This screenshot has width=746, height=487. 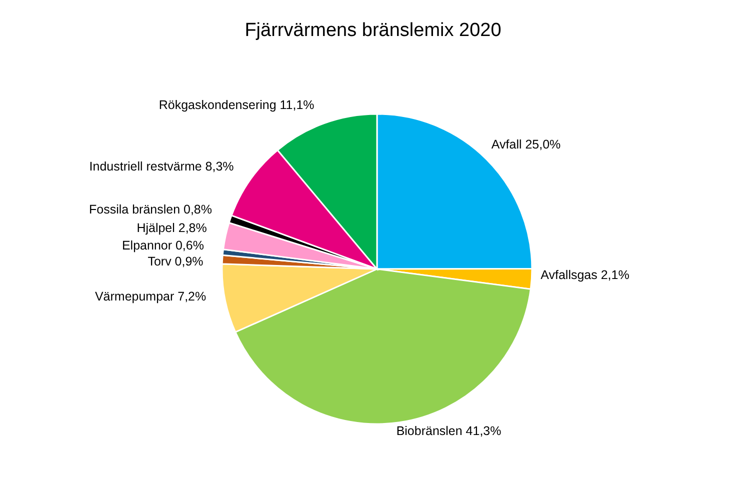 What do you see at coordinates (585, 275) in the screenshot?
I see `slice-label: Avfallsgas 2,1%` at bounding box center [585, 275].